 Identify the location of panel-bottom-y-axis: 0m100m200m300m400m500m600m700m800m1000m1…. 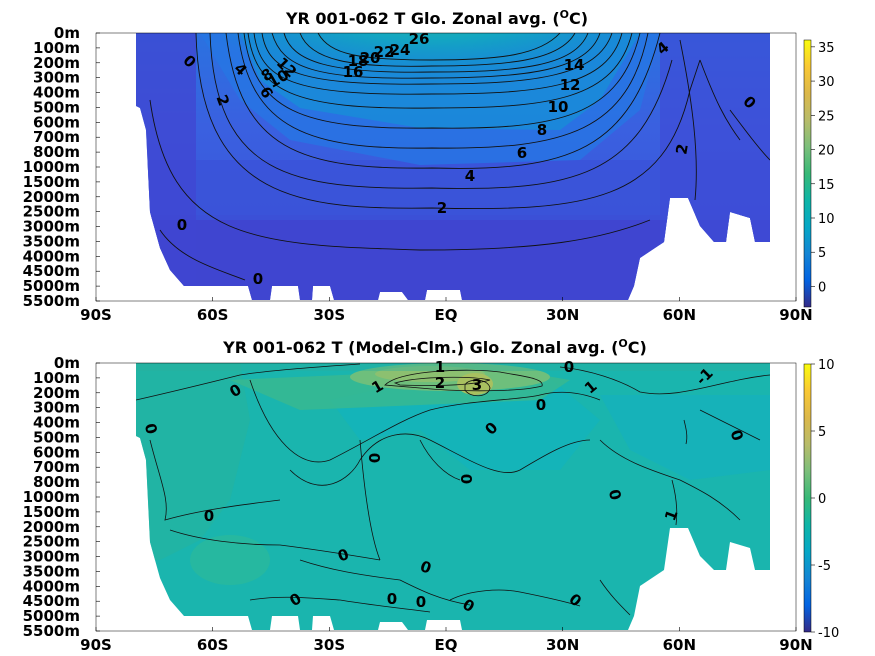
(61, 497).